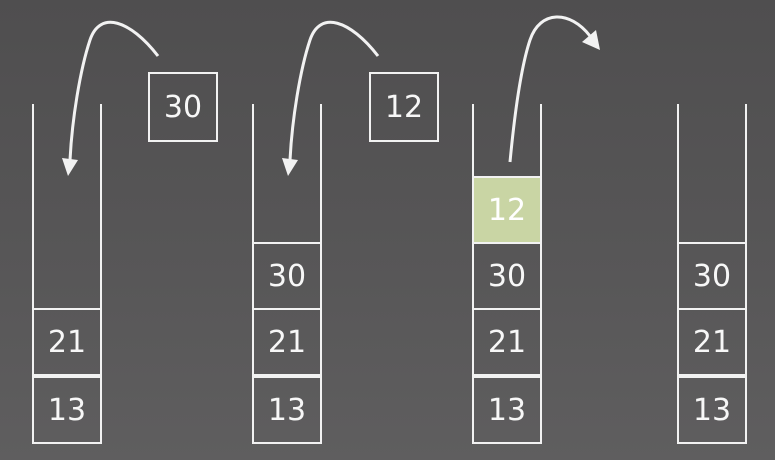 The height and width of the screenshot is (460, 775). Describe the element at coordinates (591, 40) in the screenshot. I see `pop-arrow-head` at that location.